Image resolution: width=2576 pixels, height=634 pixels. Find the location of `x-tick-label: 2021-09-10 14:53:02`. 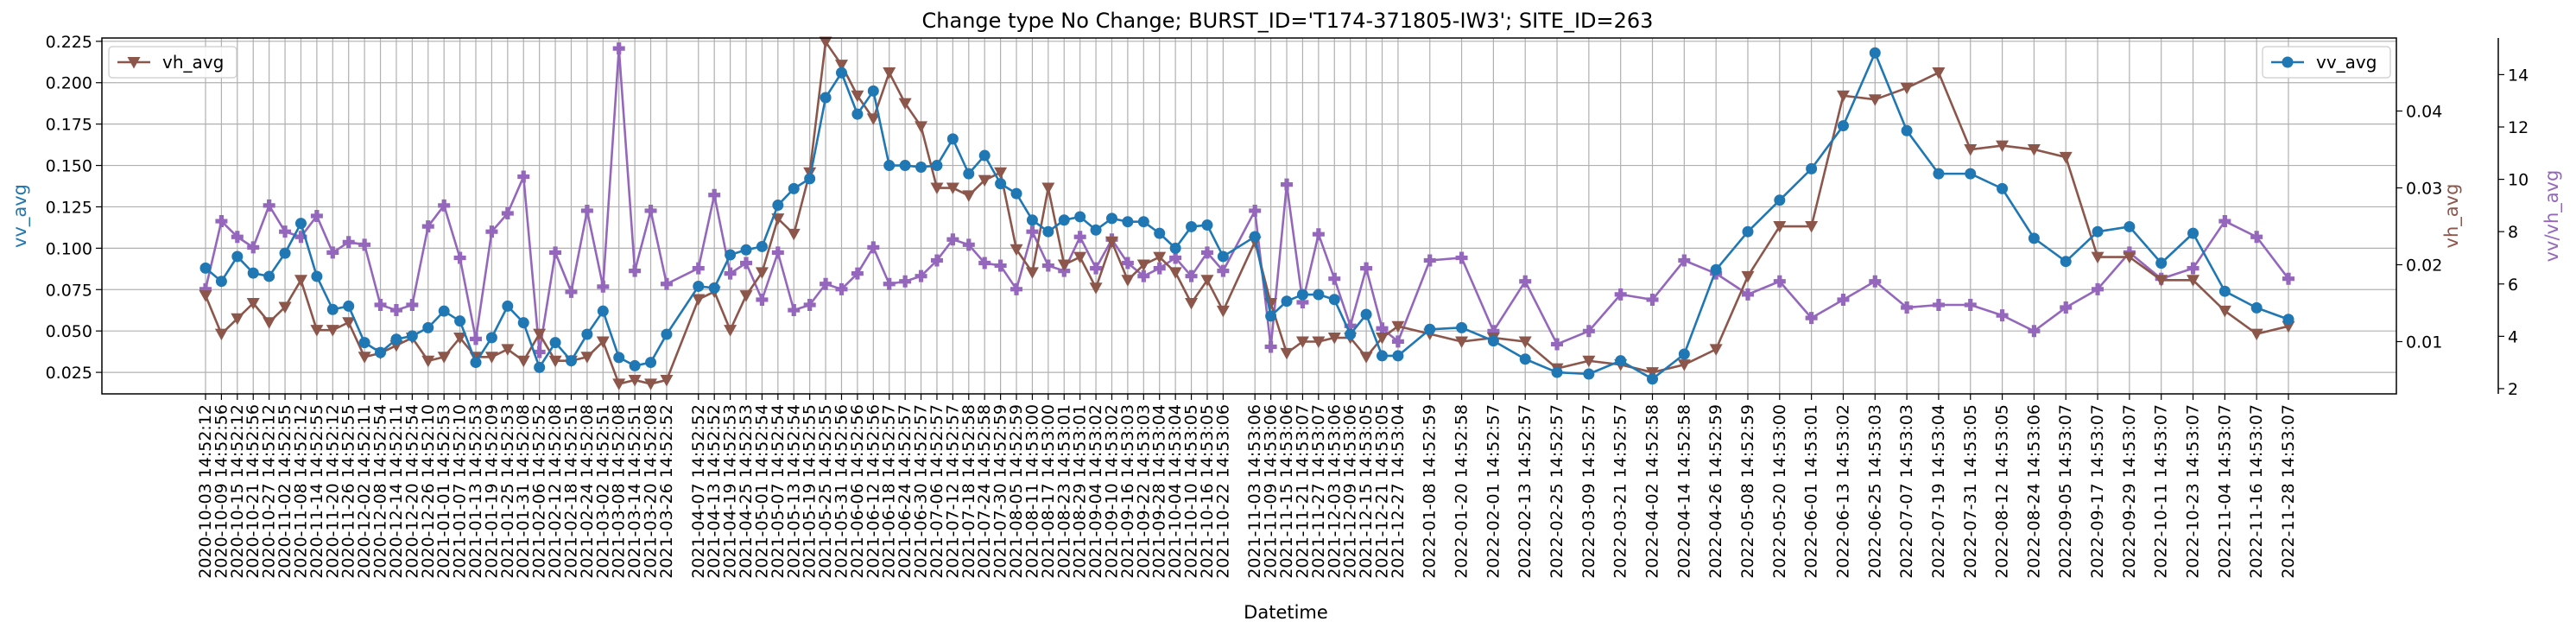

x-tick-label: 2021-09-10 14:53:02 is located at coordinates (1111, 491).